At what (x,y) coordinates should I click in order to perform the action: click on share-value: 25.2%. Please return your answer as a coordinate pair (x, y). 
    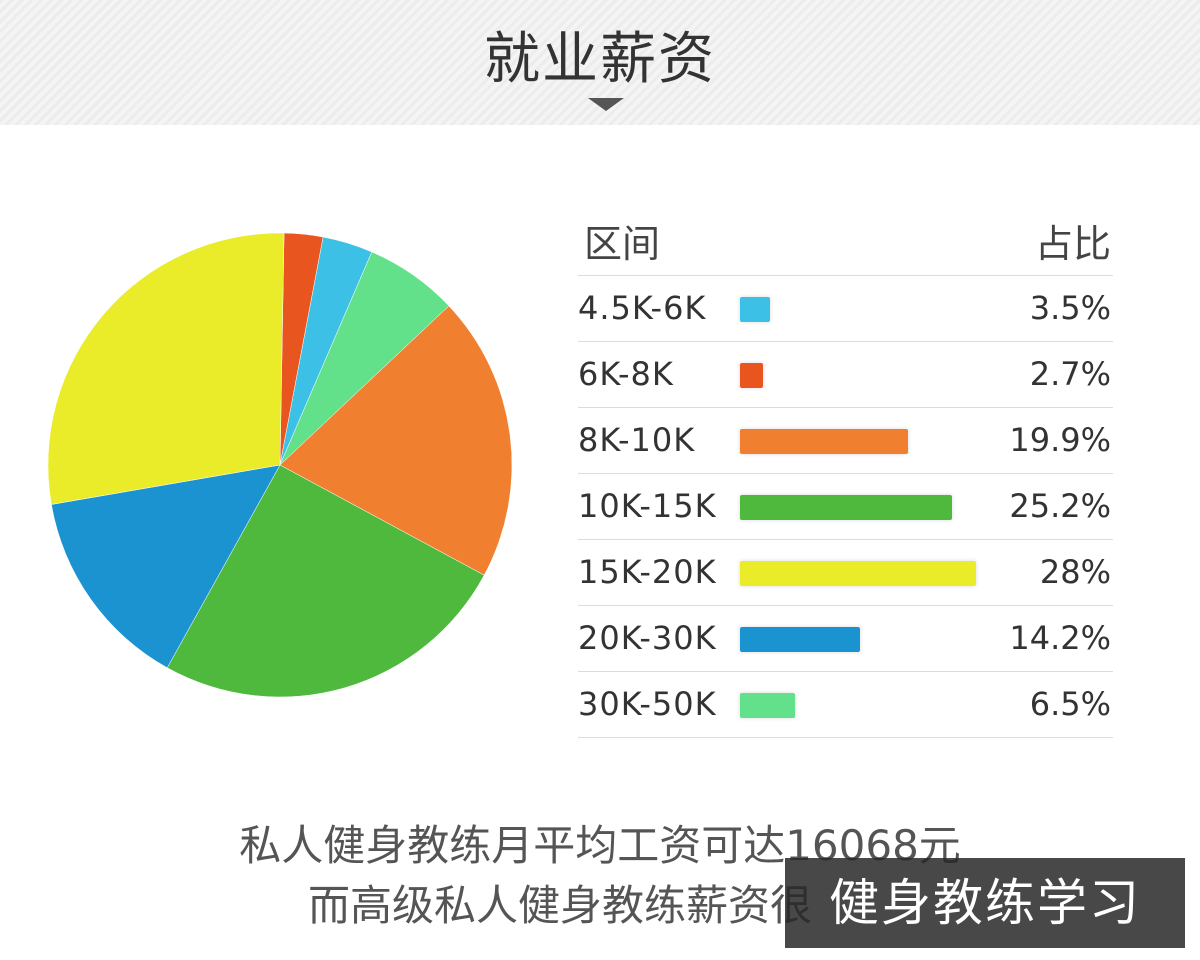
    Looking at the image, I should click on (1060, 506).